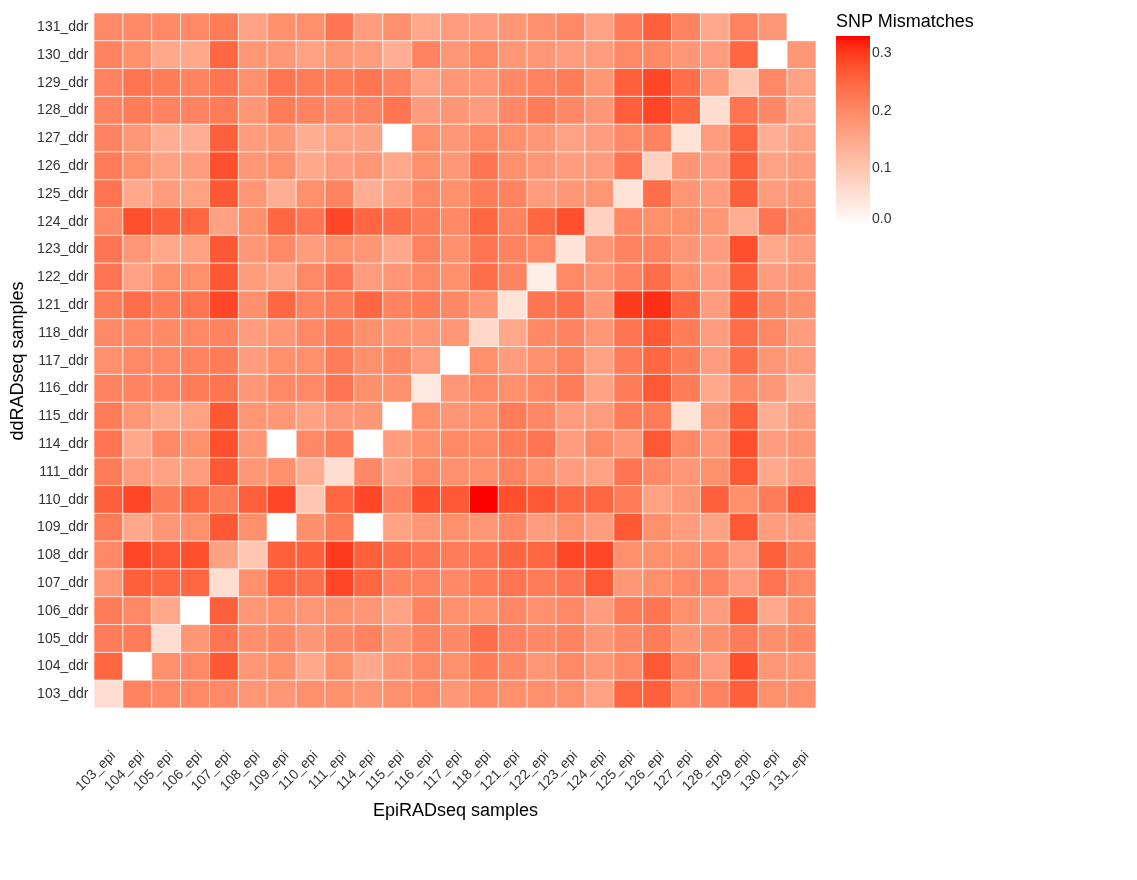  I want to click on y-tick-label: 115_ddr, so click(63, 415).